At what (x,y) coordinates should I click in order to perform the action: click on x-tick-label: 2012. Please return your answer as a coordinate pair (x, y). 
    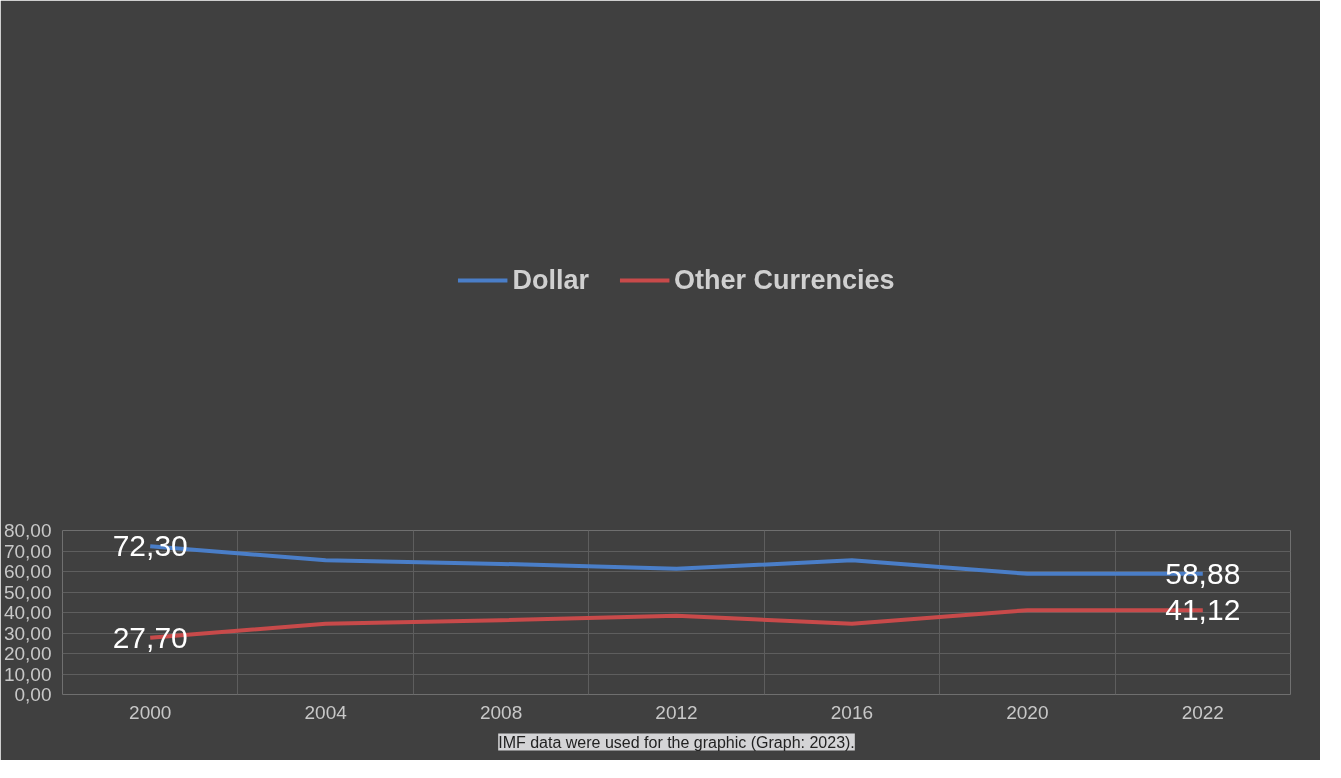
    Looking at the image, I should click on (676, 712).